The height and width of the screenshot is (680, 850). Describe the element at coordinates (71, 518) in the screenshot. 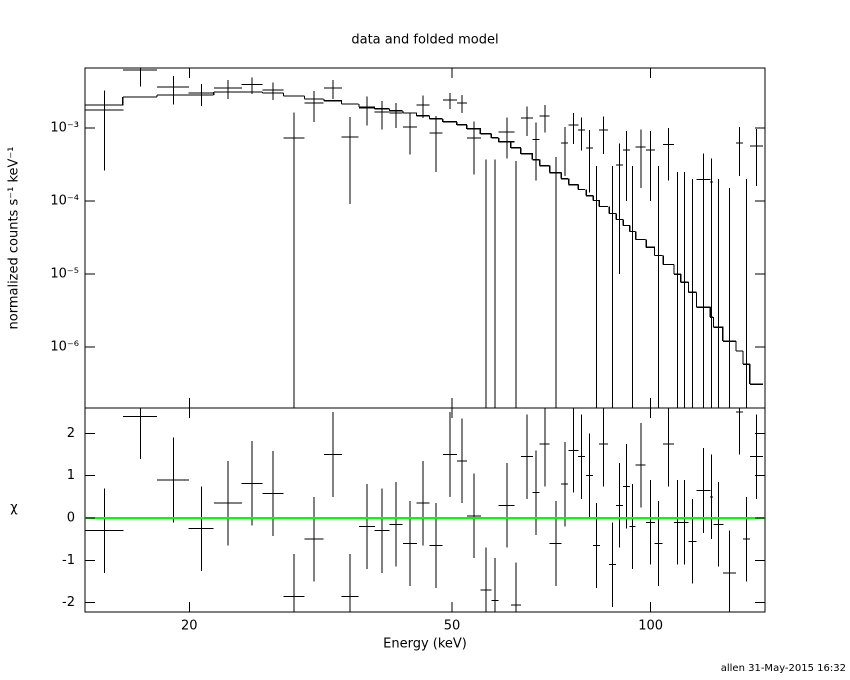

I see `y-tick-label: 0` at that location.